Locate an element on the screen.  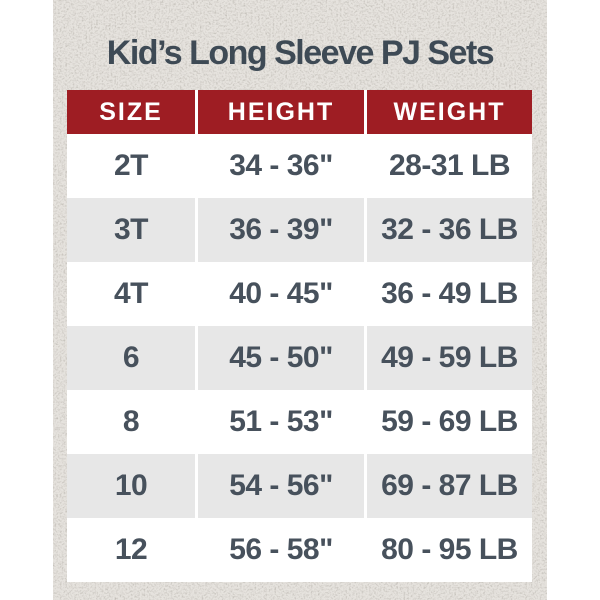
cell-weight: 36 - 49 LB is located at coordinates (448, 294).